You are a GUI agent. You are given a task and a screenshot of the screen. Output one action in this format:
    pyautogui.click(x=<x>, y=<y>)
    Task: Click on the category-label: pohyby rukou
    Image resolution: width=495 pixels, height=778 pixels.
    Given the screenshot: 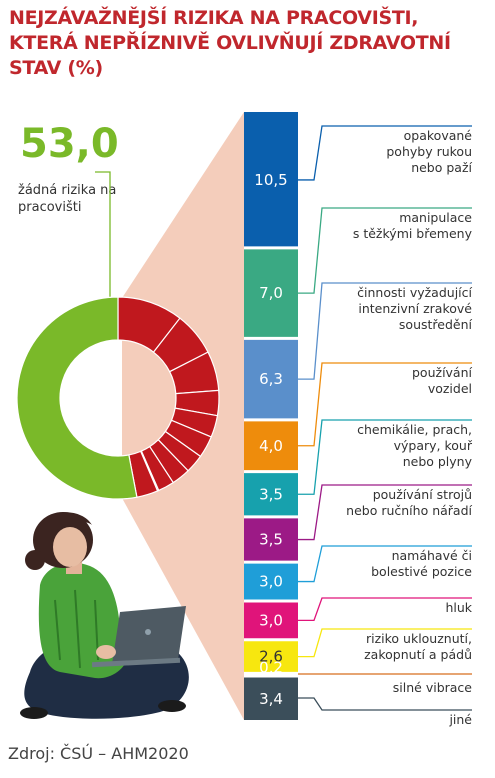 What is the action you would take?
    pyautogui.click(x=429, y=151)
    